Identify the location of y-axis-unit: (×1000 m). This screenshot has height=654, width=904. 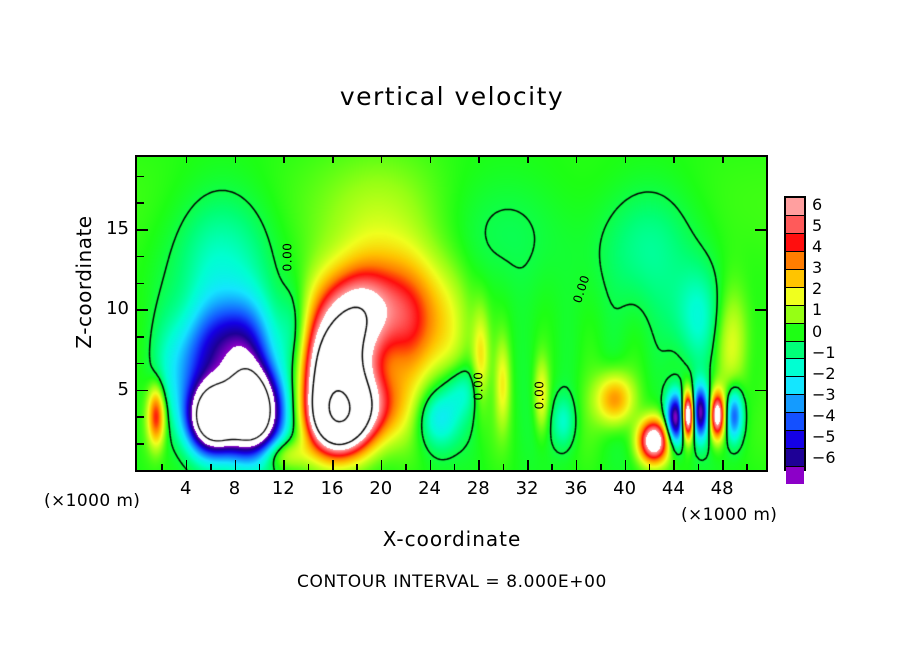
(92, 501).